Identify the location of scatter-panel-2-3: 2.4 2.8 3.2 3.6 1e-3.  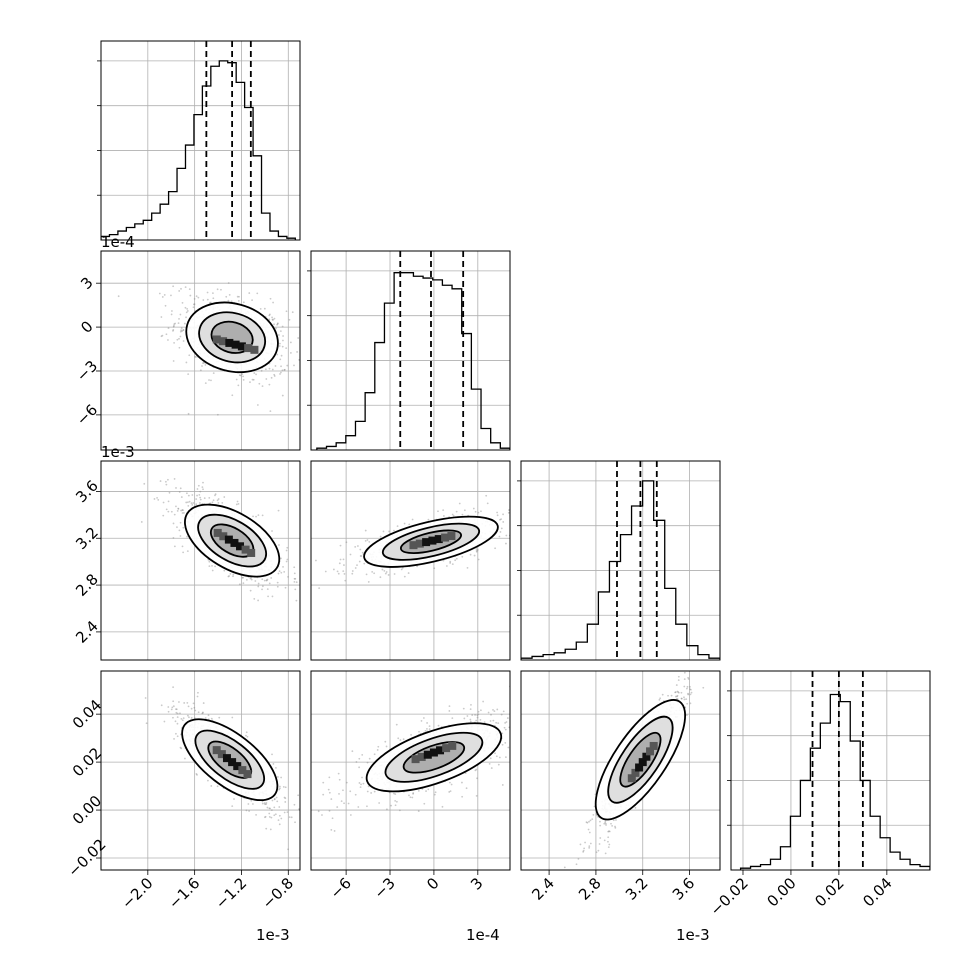
(620, 804).